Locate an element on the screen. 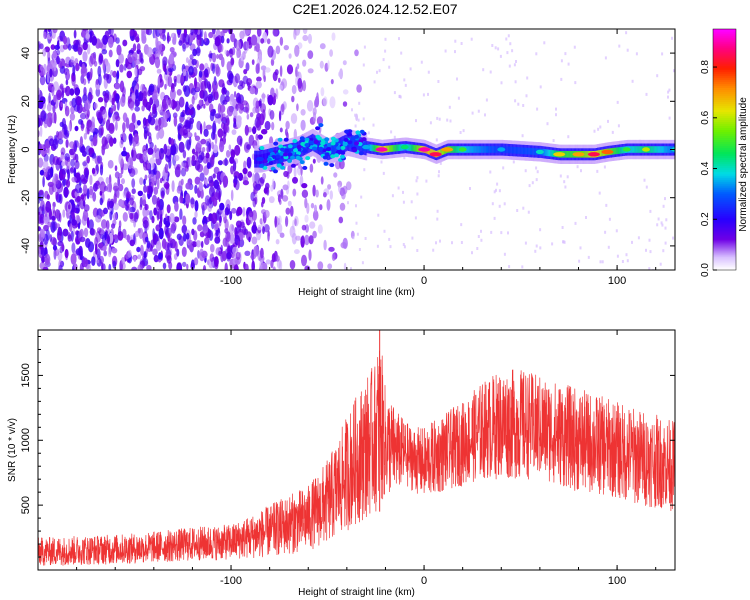  ridge-peak is located at coordinates (539, 152).